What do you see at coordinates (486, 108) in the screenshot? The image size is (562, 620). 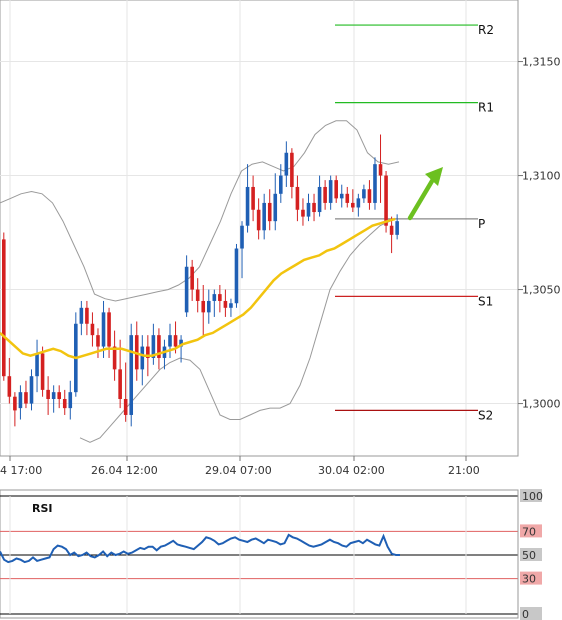 I see `pivot-level-label: R1` at bounding box center [486, 108].